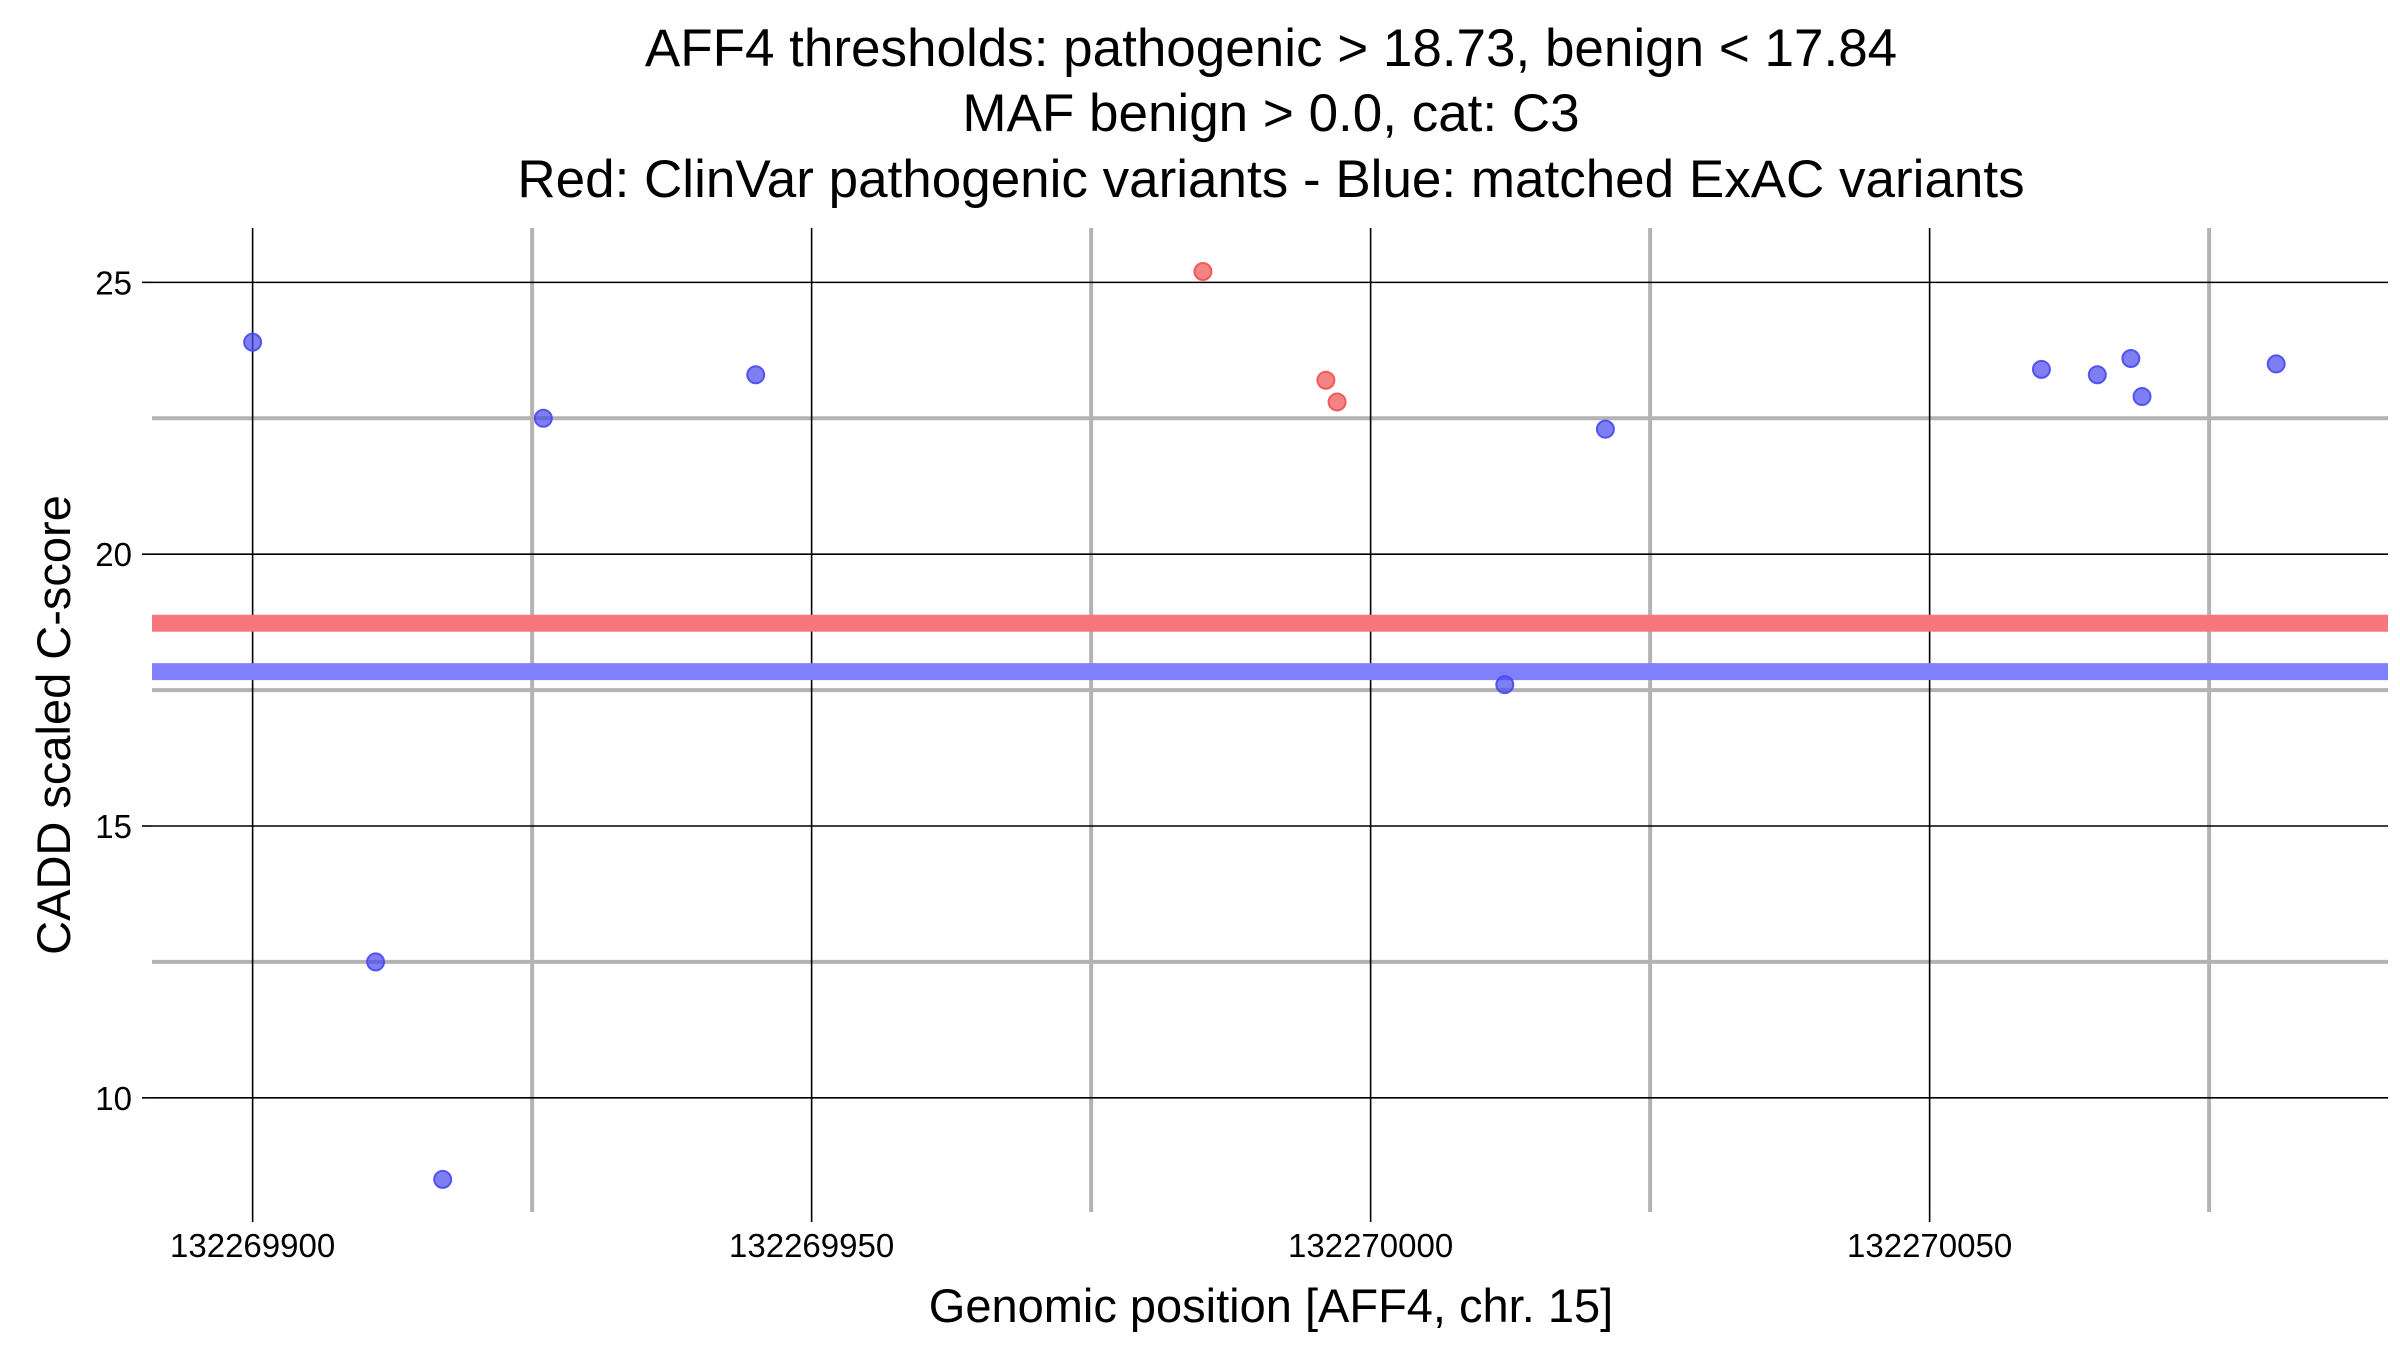 This screenshot has height=1355, width=2400. Describe the element at coordinates (53, 725) in the screenshot. I see `y-axis-title: CADD scaled C-score` at that location.